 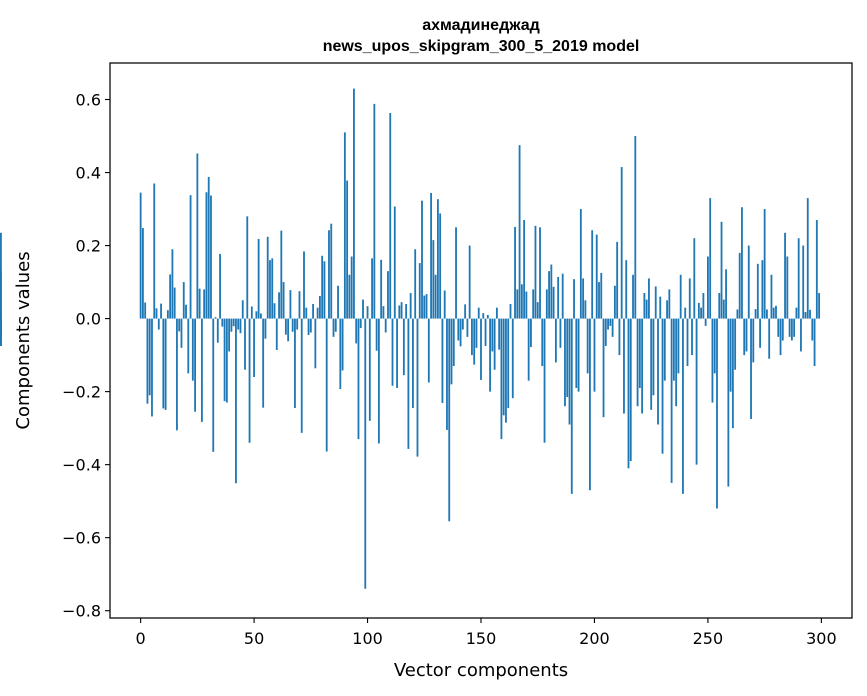 I want to click on y-axis-label: Components values, so click(x=23, y=340).